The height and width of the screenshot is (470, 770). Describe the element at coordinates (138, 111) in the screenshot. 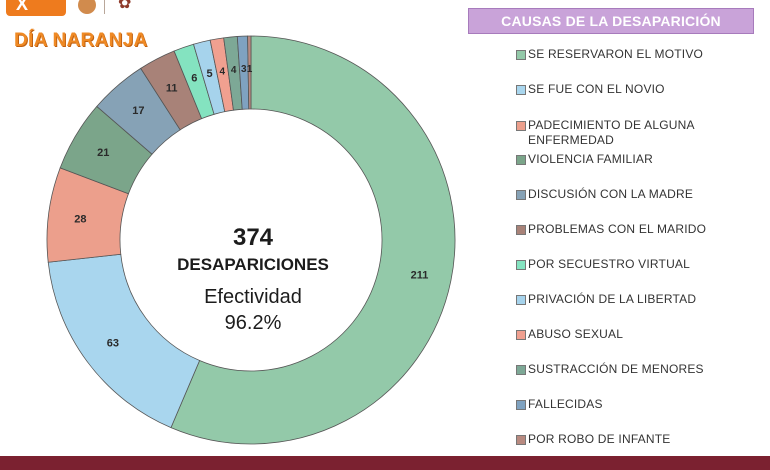

I see `slice-value-label: 17` at that location.